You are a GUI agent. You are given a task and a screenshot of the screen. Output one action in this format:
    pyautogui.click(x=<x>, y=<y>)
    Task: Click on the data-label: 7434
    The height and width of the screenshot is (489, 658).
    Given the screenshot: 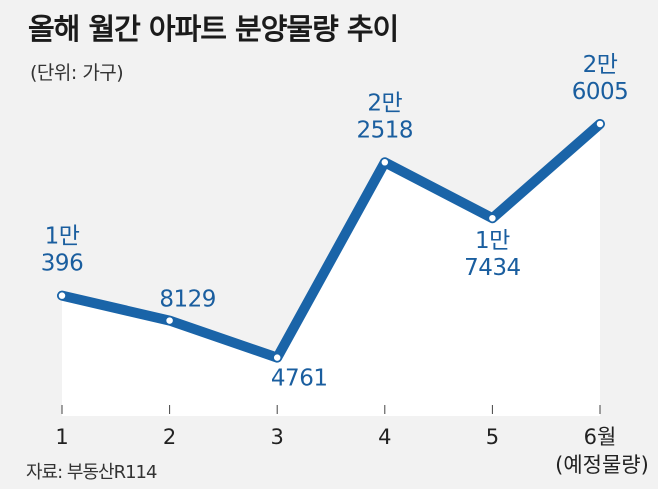 What is the action you would take?
    pyautogui.click(x=492, y=268)
    